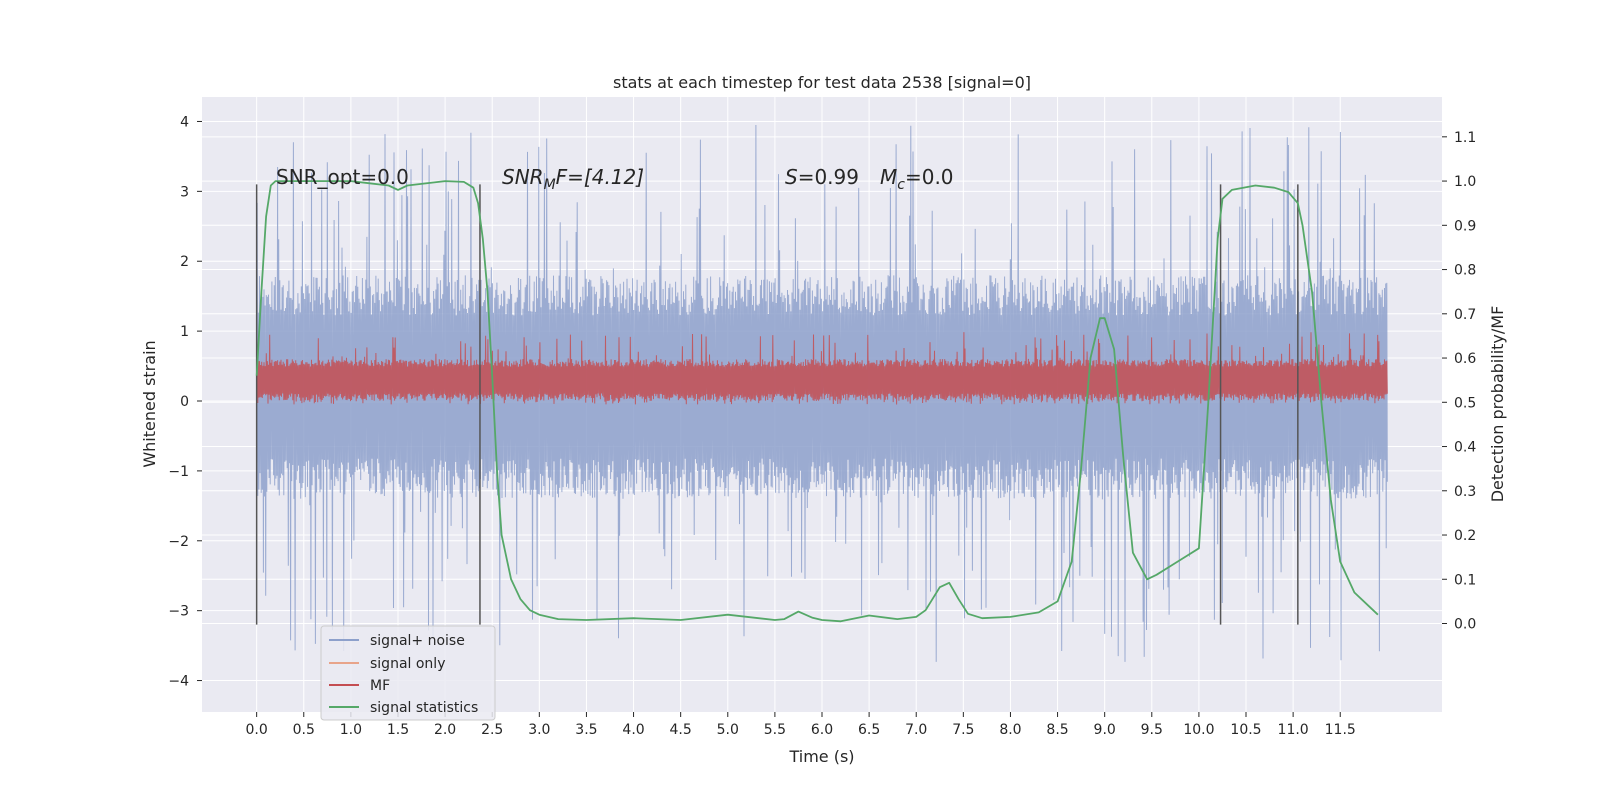  What do you see at coordinates (257, 730) in the screenshot?
I see `x-tick-label: 0.0` at bounding box center [257, 730].